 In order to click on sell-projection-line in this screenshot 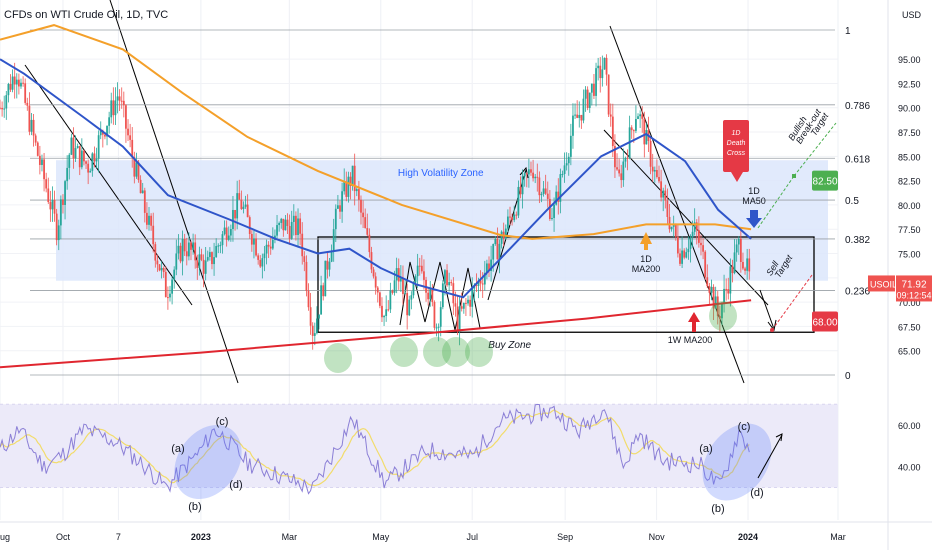, I will do `click(767, 309)`.